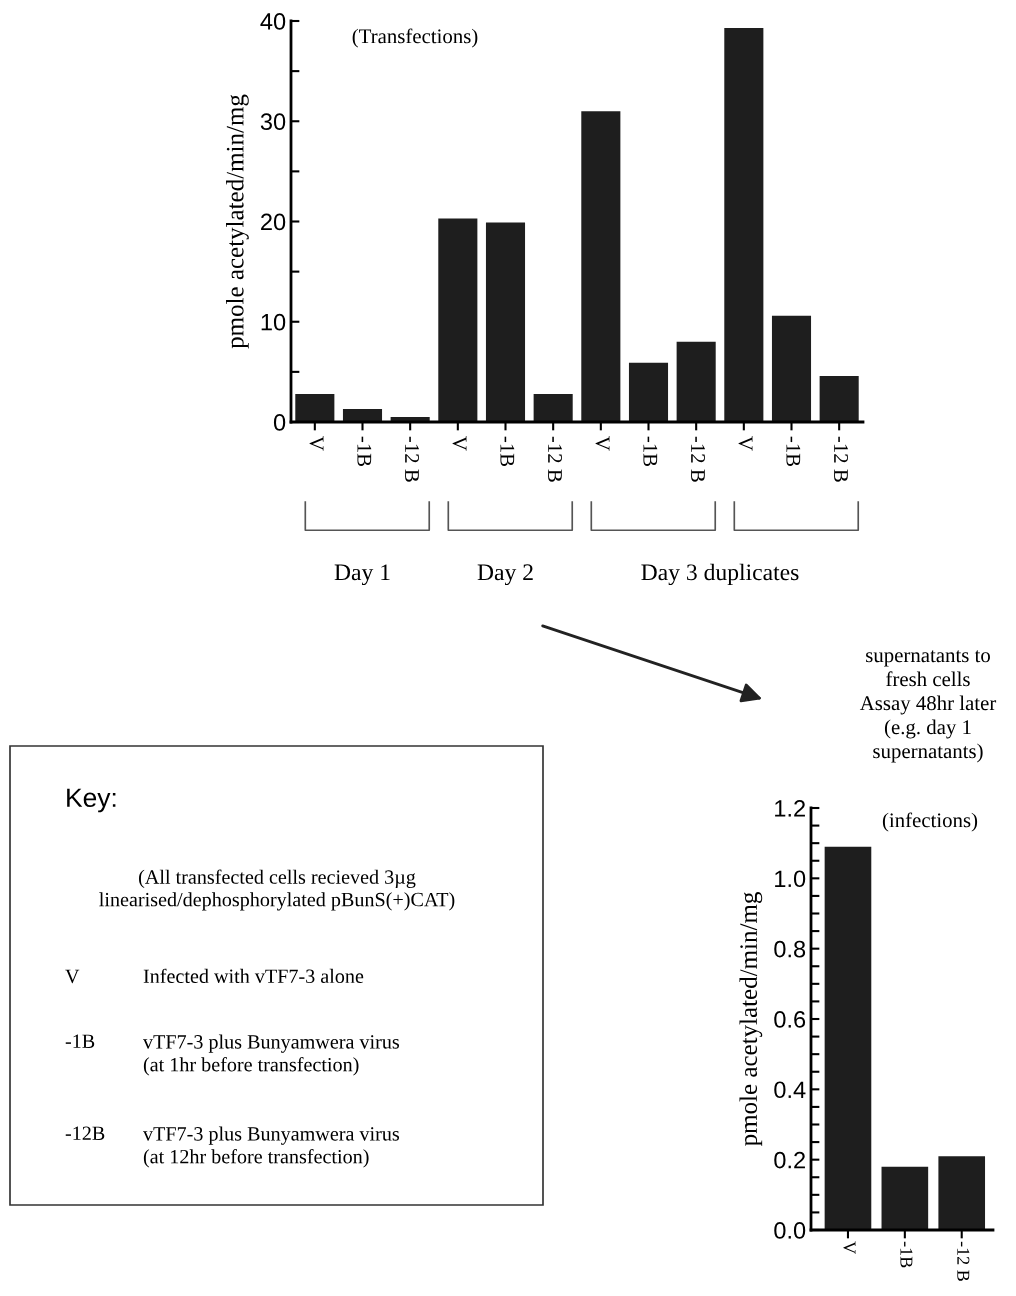  What do you see at coordinates (271, 1055) in the screenshot?
I see `text: vTF7-3 plus Bunyamwera virus (at 1hr before transfection)` at bounding box center [271, 1055].